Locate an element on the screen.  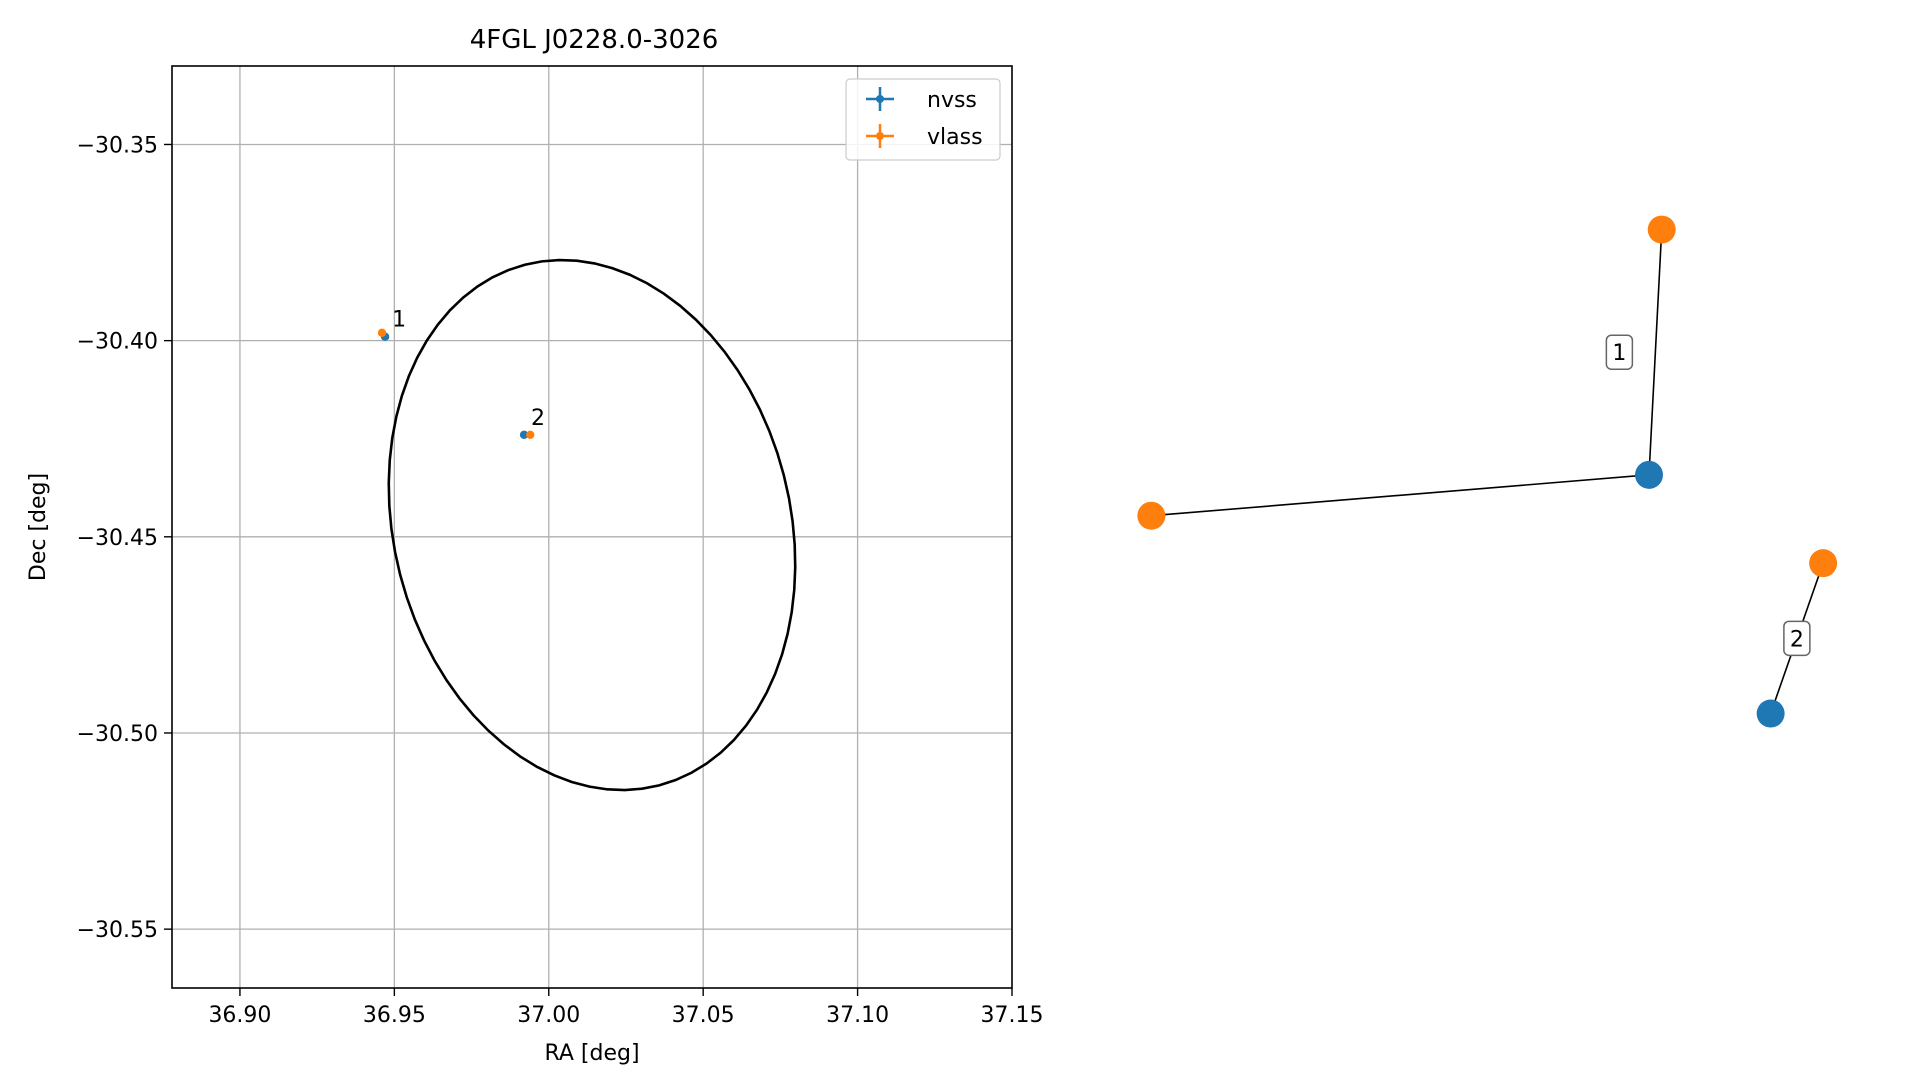
edge-label-text: 1 is located at coordinates (1619, 353).